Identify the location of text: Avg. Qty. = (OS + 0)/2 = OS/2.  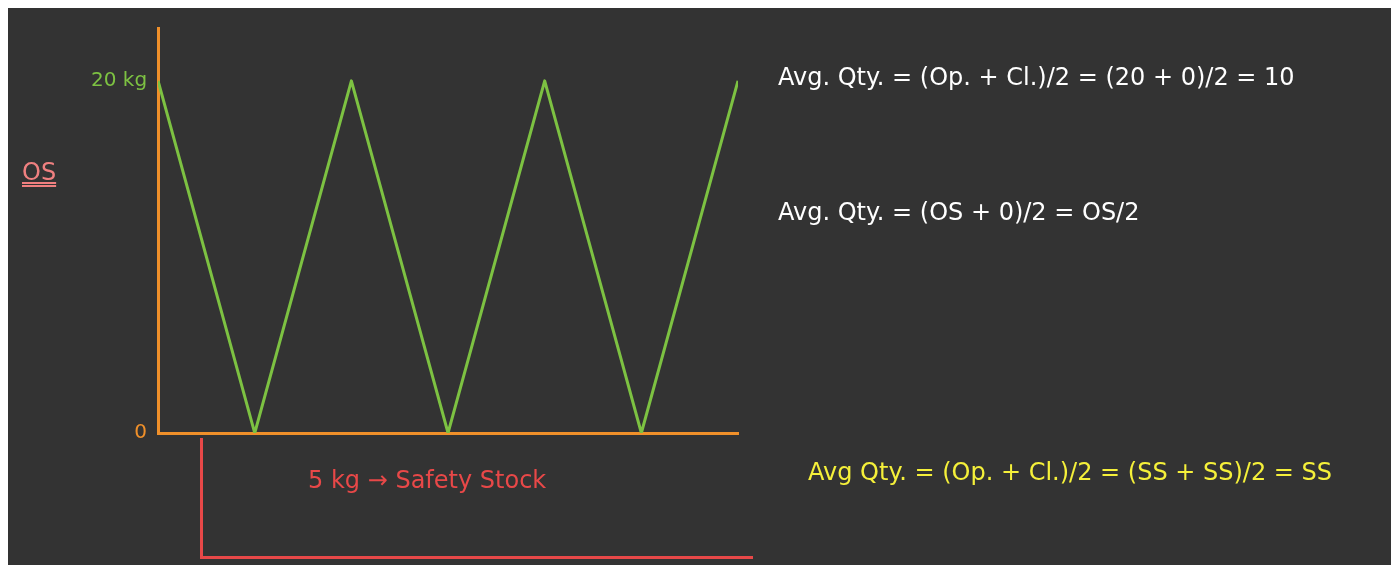
(959, 212).